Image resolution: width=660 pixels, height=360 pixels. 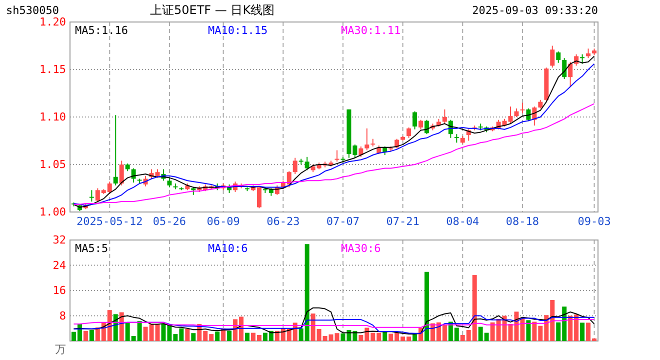 I want to click on y-tick-label: 8, so click(x=62, y=315).